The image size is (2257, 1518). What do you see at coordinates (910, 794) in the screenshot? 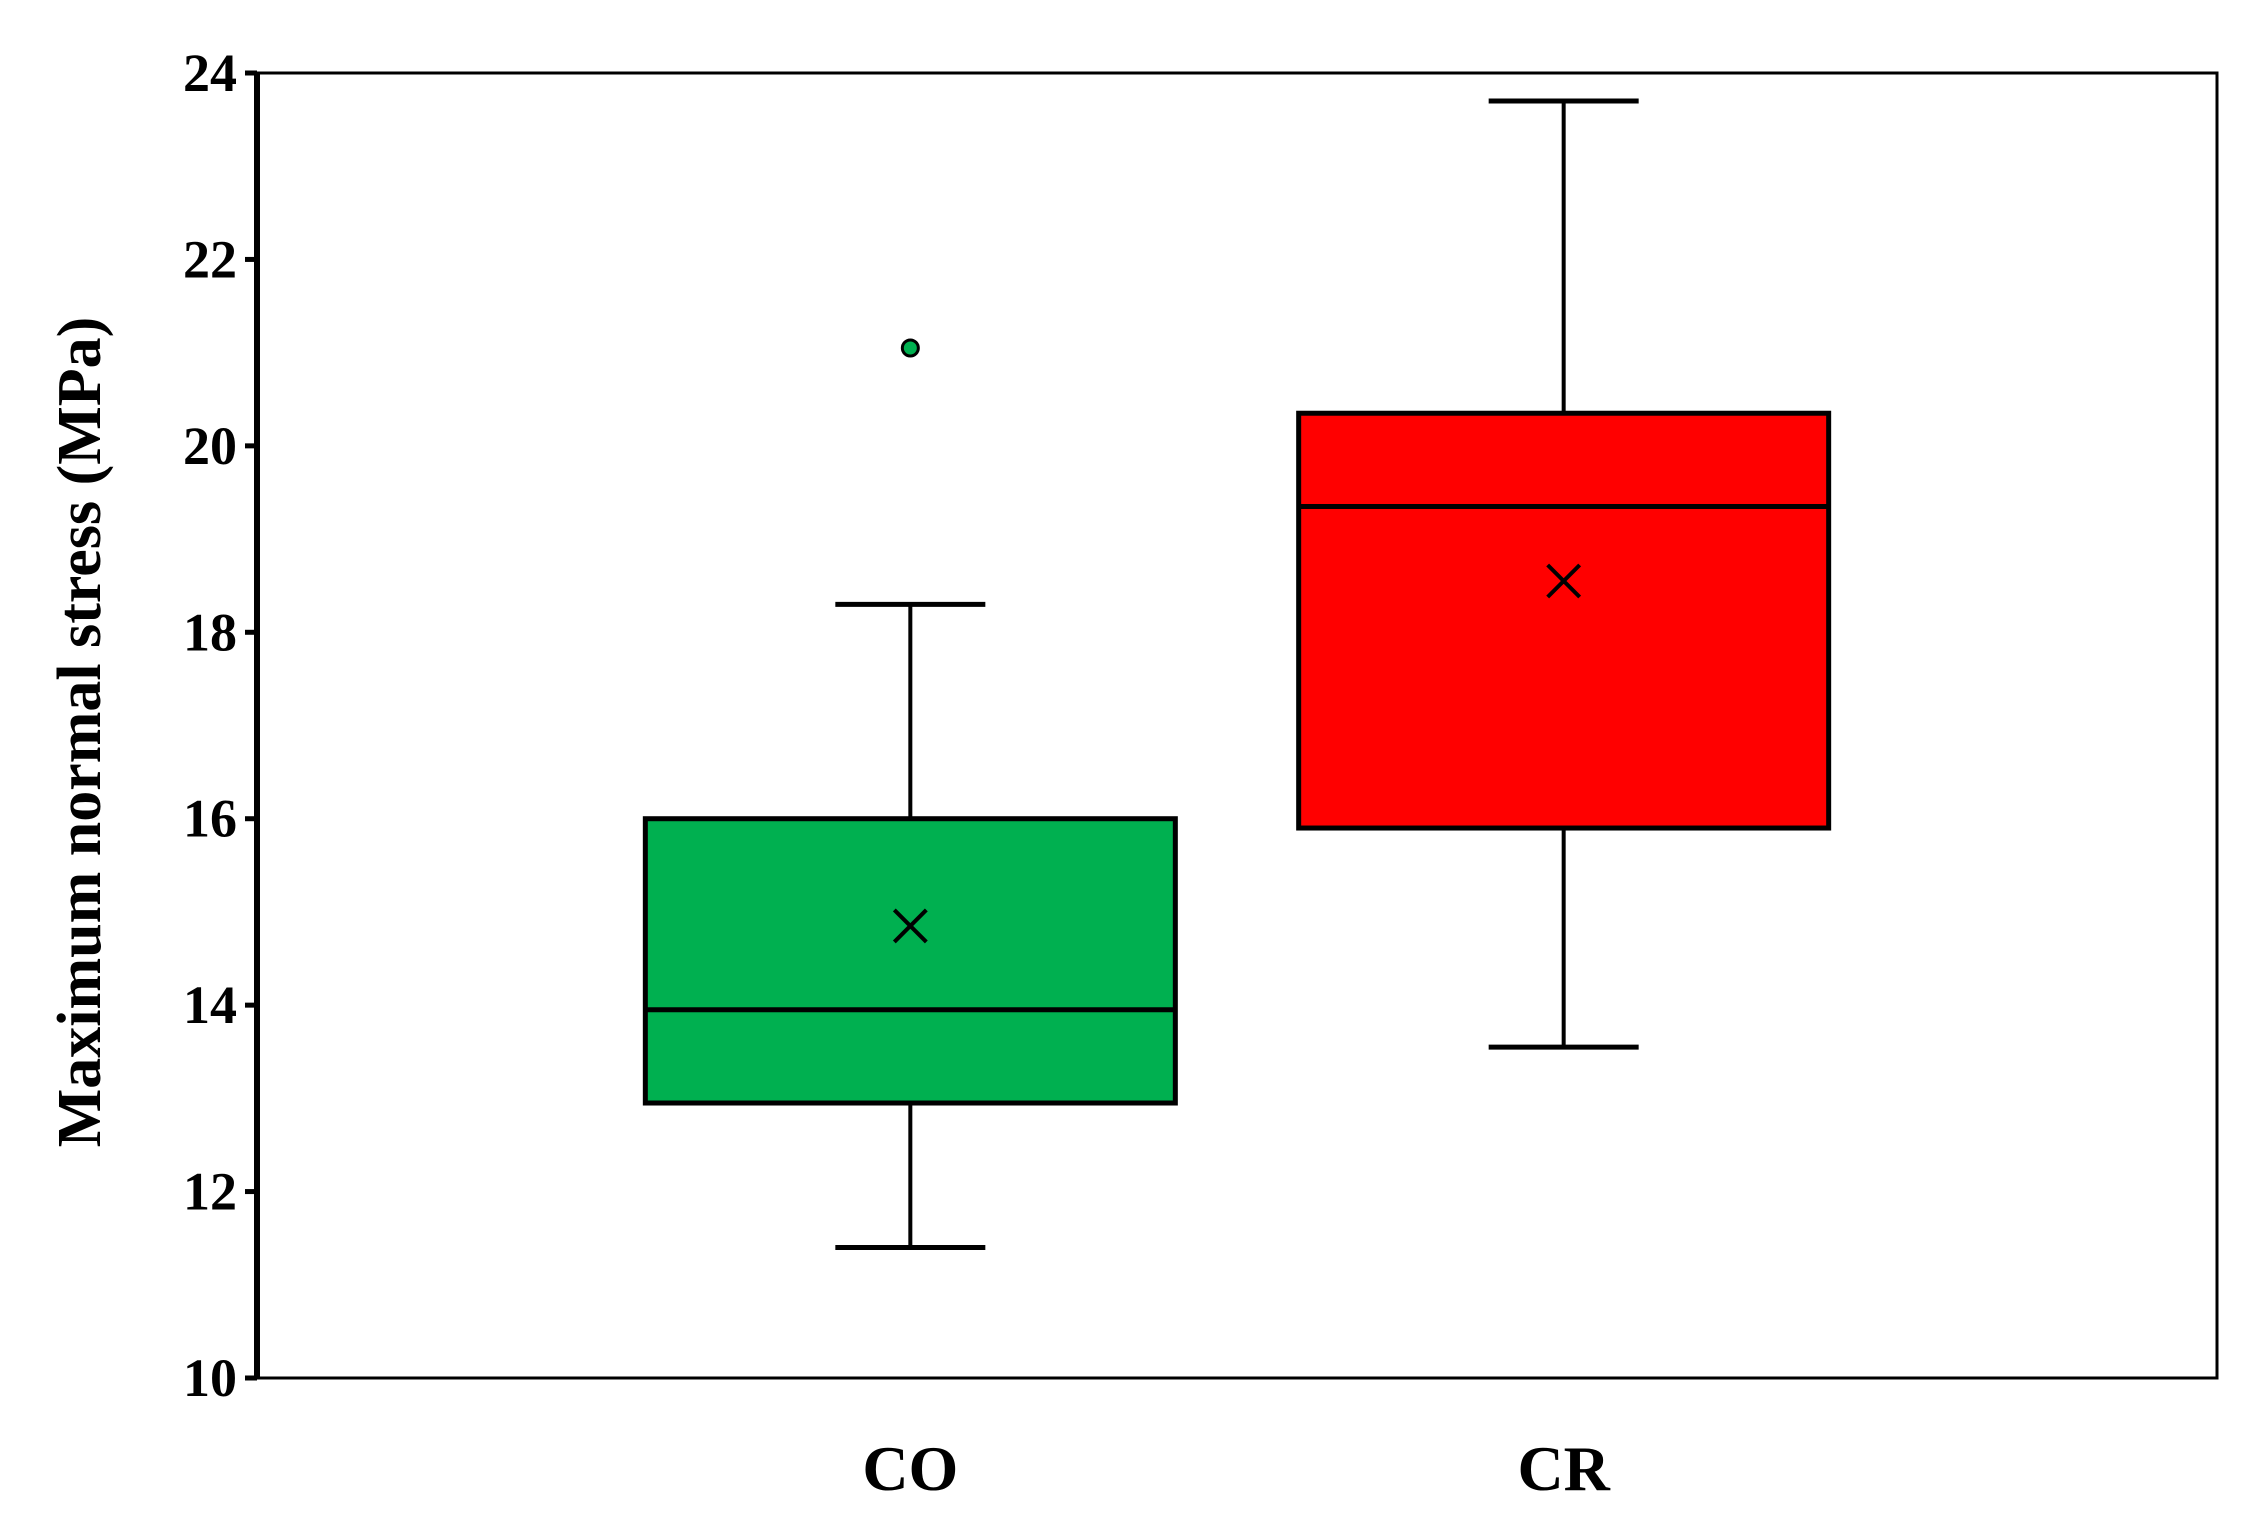
I see `box-co` at bounding box center [910, 794].